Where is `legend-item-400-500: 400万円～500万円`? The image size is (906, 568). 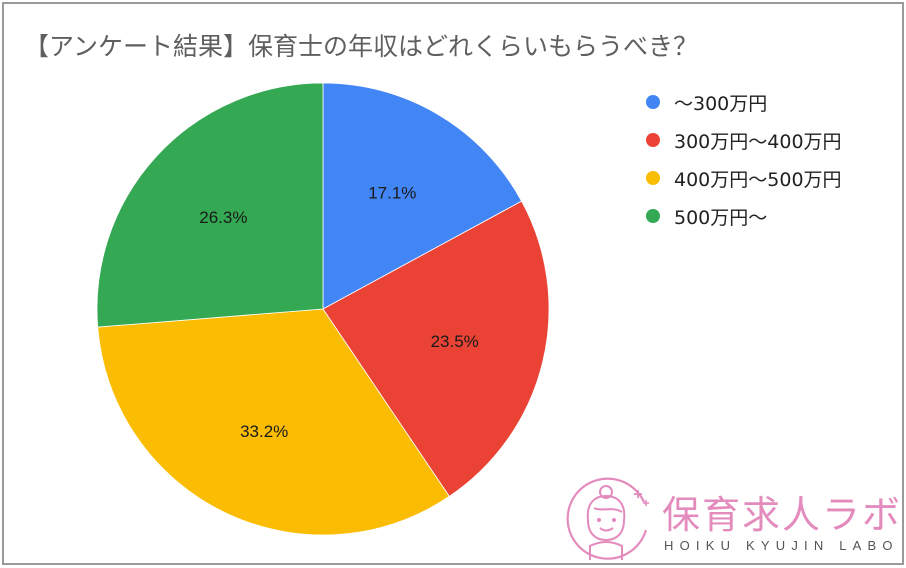 legend-item-400-500: 400万円～500万円 is located at coordinates (744, 178).